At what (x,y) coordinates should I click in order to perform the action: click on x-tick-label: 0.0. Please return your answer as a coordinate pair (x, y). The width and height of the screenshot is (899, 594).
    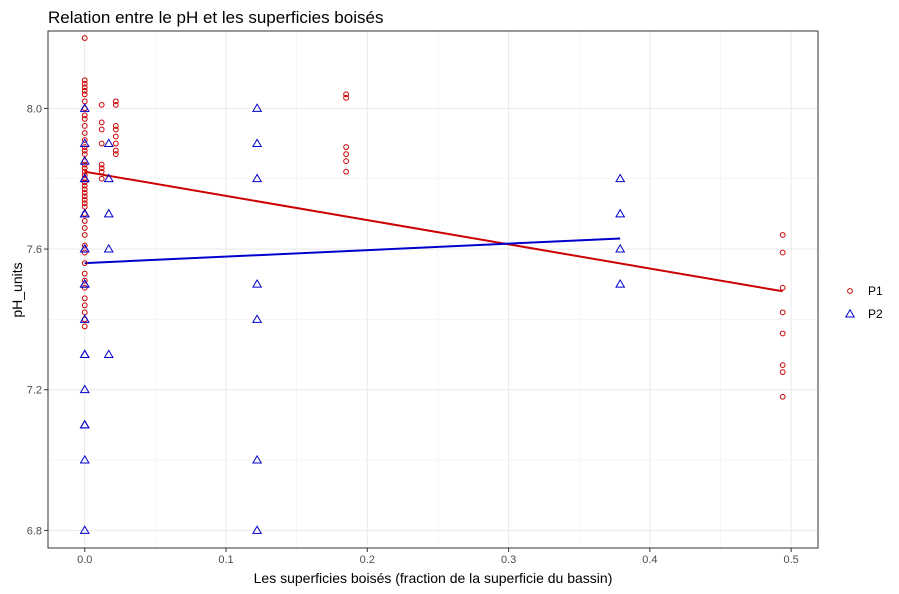
    Looking at the image, I should click on (84, 560).